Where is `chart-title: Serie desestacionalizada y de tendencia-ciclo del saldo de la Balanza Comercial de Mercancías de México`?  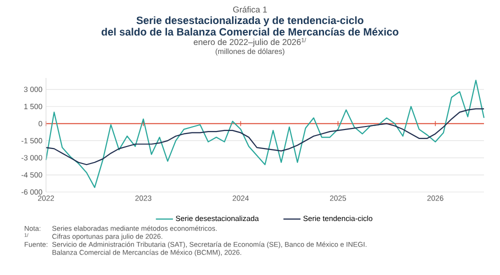
chart-title: Serie desestacionalizada y de tendencia-ciclo del saldo de la Balanza Comercial de Mercancías de México is located at coordinates (250, 26).